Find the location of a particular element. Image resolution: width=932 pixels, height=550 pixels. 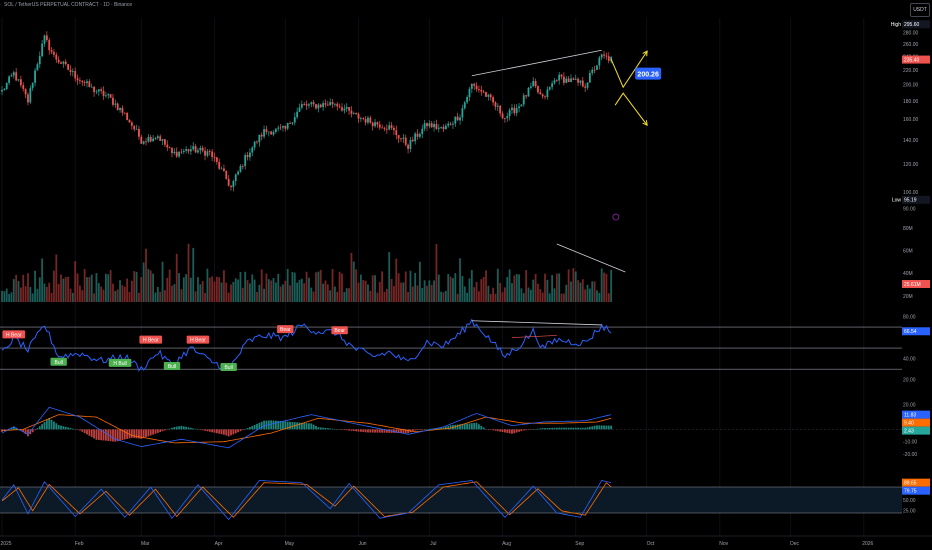

rsi-divergence-tag-4: Bull is located at coordinates (172, 367).